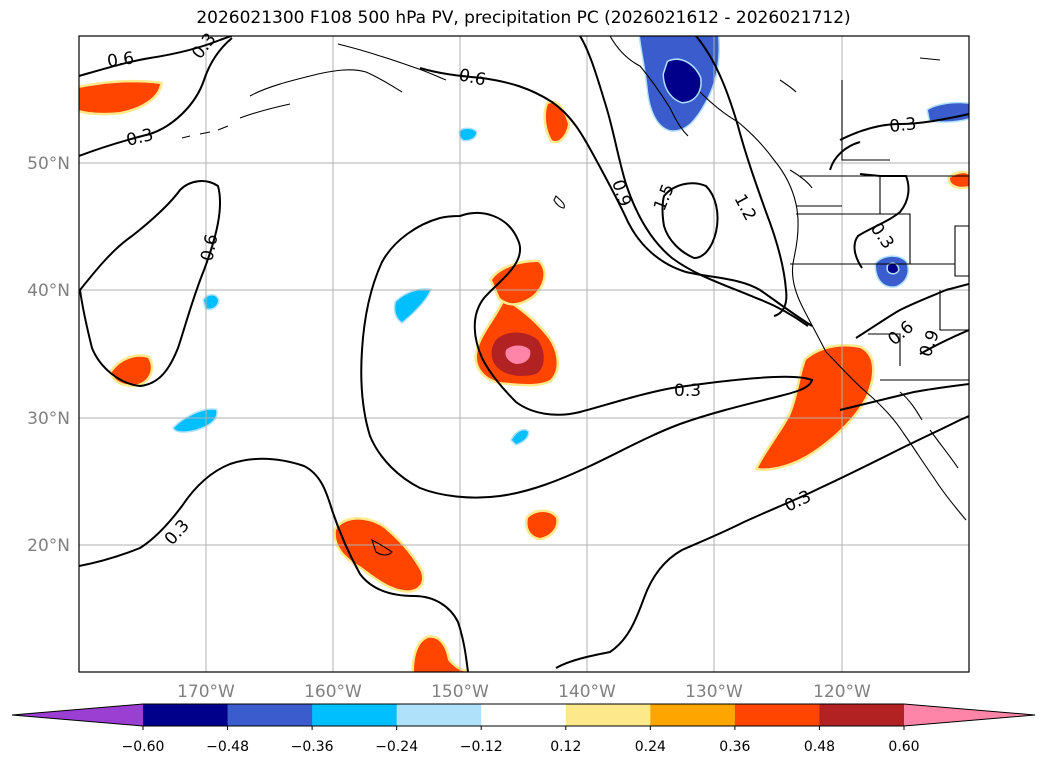 Image resolution: width=1047 pixels, height=765 pixels. Describe the element at coordinates (650, 747) in the screenshot. I see `colorbar-tick-label: 0.24` at that location.